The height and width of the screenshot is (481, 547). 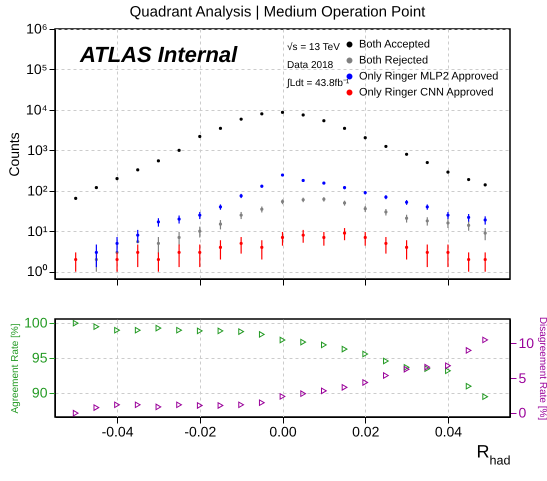 What do you see at coordinates (310, 65) in the screenshot?
I see `annotation: Data 2018` at bounding box center [310, 65].